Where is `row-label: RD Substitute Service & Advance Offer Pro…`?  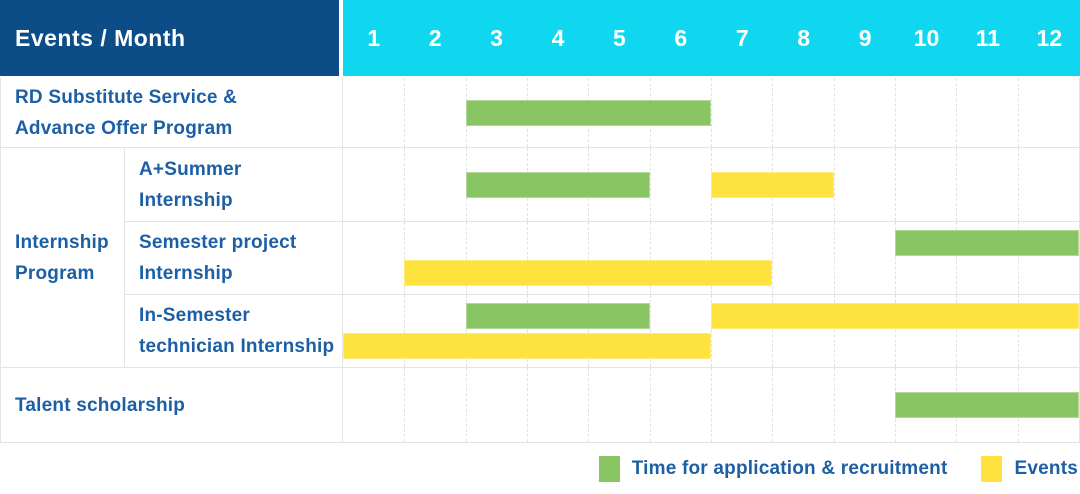 row-label: RD Substitute Service & Advance Offer Pro… is located at coordinates (172, 113).